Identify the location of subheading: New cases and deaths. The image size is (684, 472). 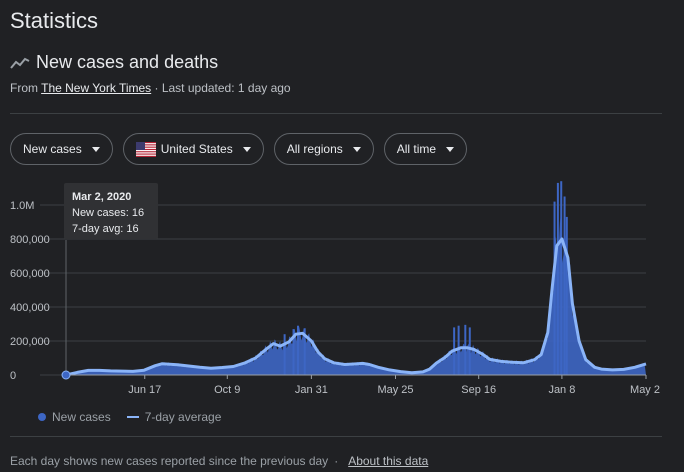
(127, 62).